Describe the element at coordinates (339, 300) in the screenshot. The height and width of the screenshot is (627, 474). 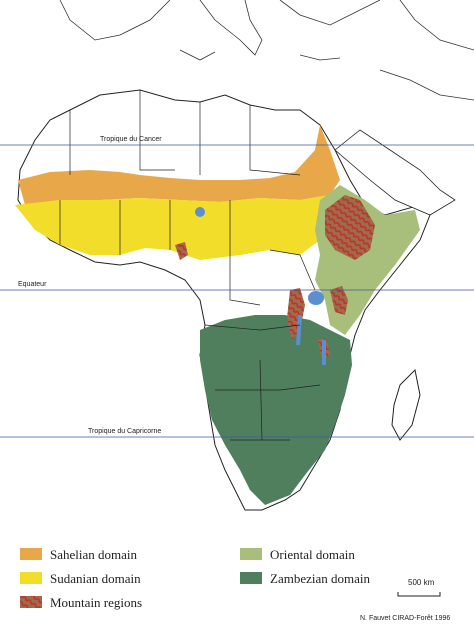
I see `mountain-kenya` at that location.